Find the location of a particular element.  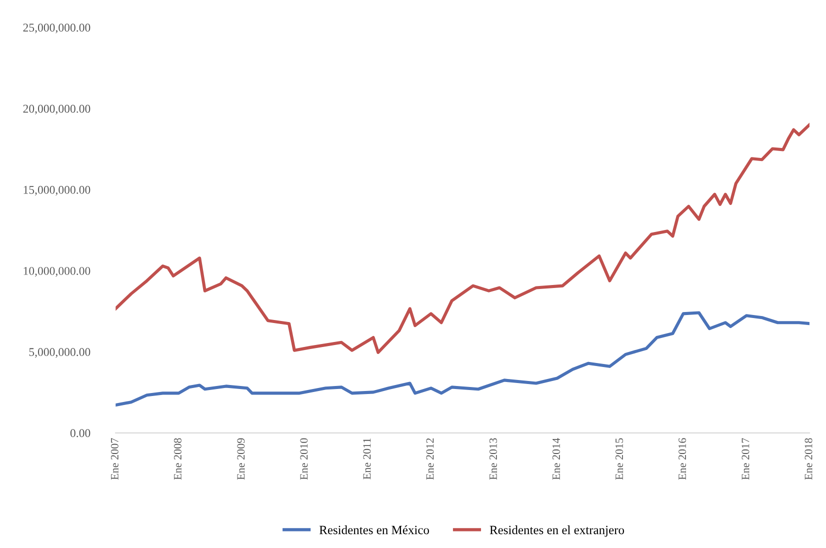

x-tick-label: Ene 2015 is located at coordinates (619, 459).